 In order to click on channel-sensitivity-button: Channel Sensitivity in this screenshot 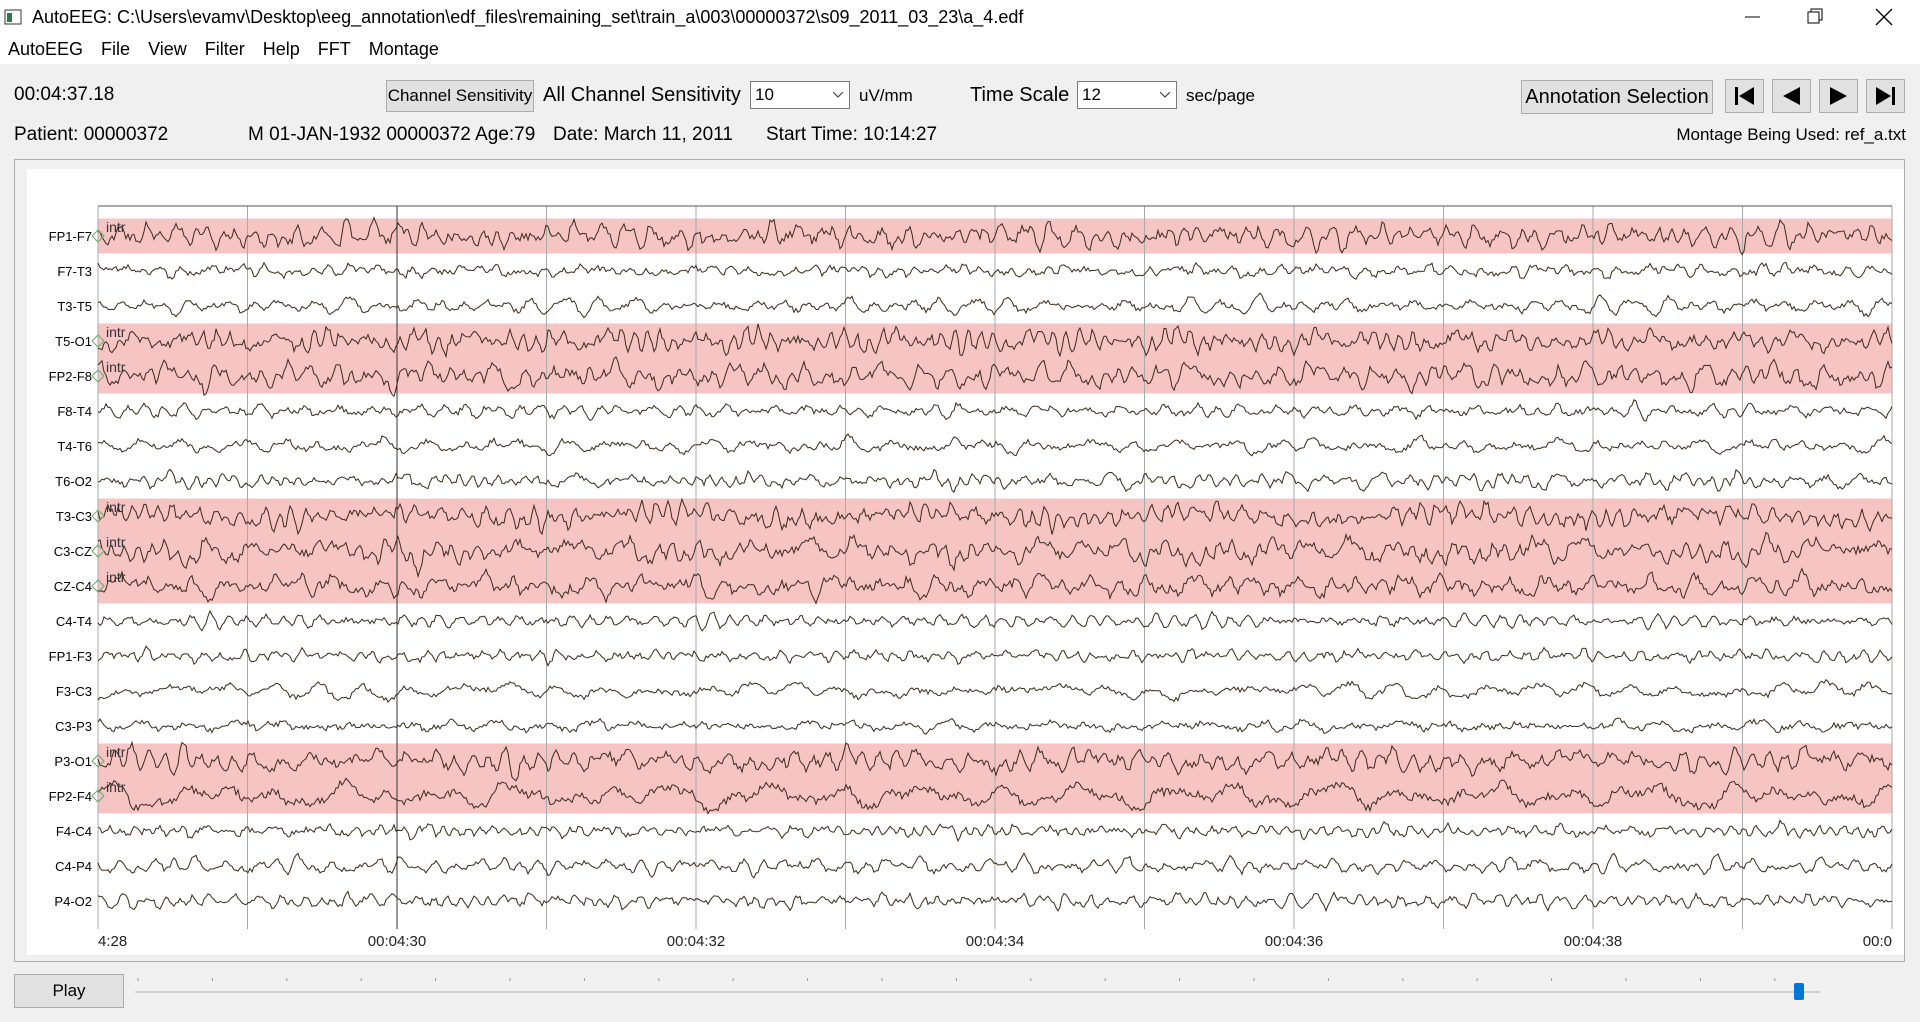, I will do `click(460, 96)`.